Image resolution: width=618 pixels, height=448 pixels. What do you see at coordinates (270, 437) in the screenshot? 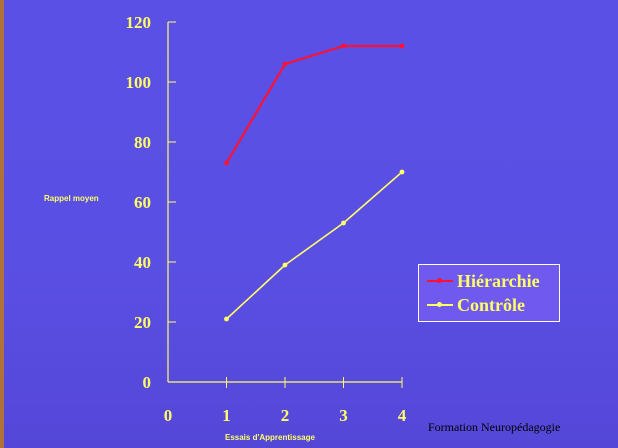
I see `x-axis-label: Essais d'Apprentissage` at bounding box center [270, 437].